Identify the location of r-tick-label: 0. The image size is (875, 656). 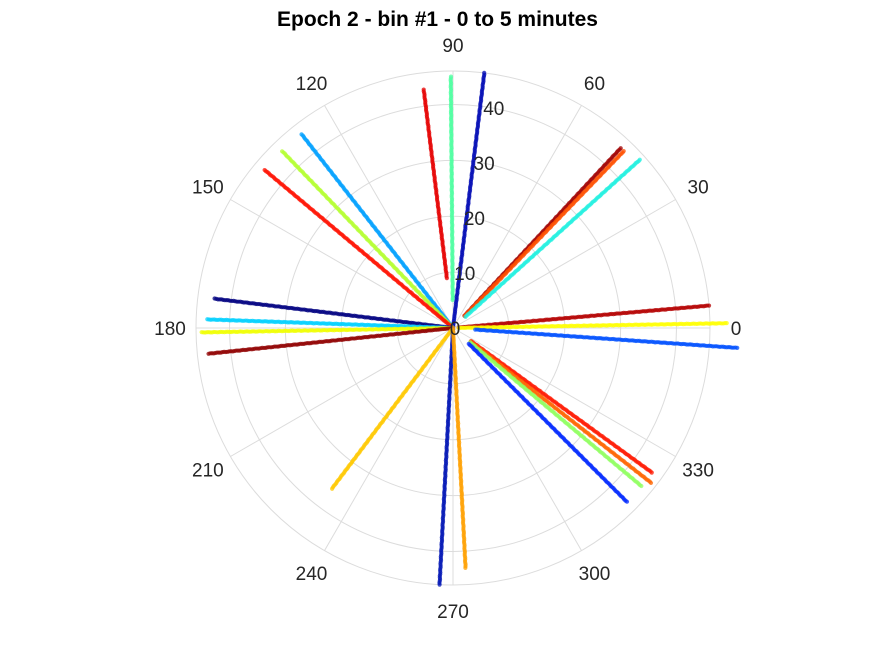
(455, 329).